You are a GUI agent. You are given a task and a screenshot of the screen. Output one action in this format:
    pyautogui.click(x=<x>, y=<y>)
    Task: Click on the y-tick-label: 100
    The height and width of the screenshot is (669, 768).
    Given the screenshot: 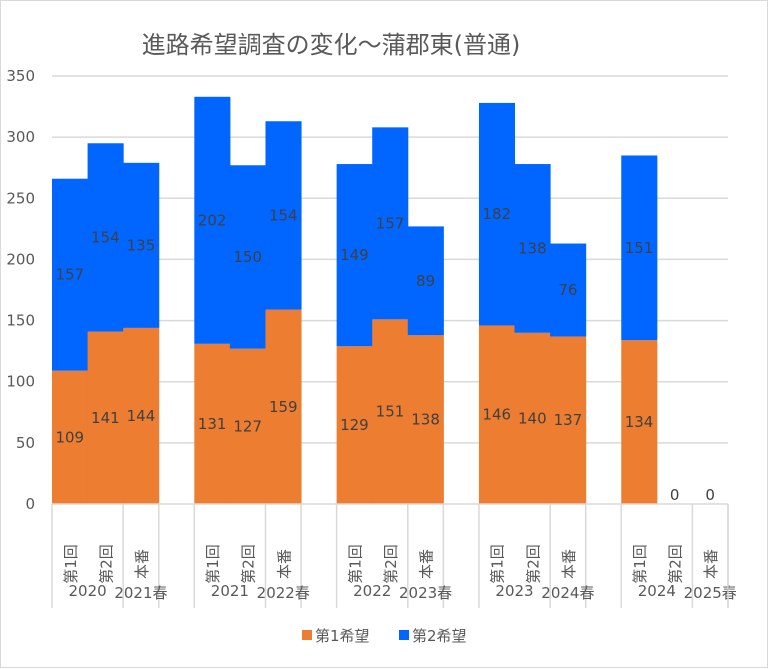 What is the action you would take?
    pyautogui.click(x=20, y=382)
    